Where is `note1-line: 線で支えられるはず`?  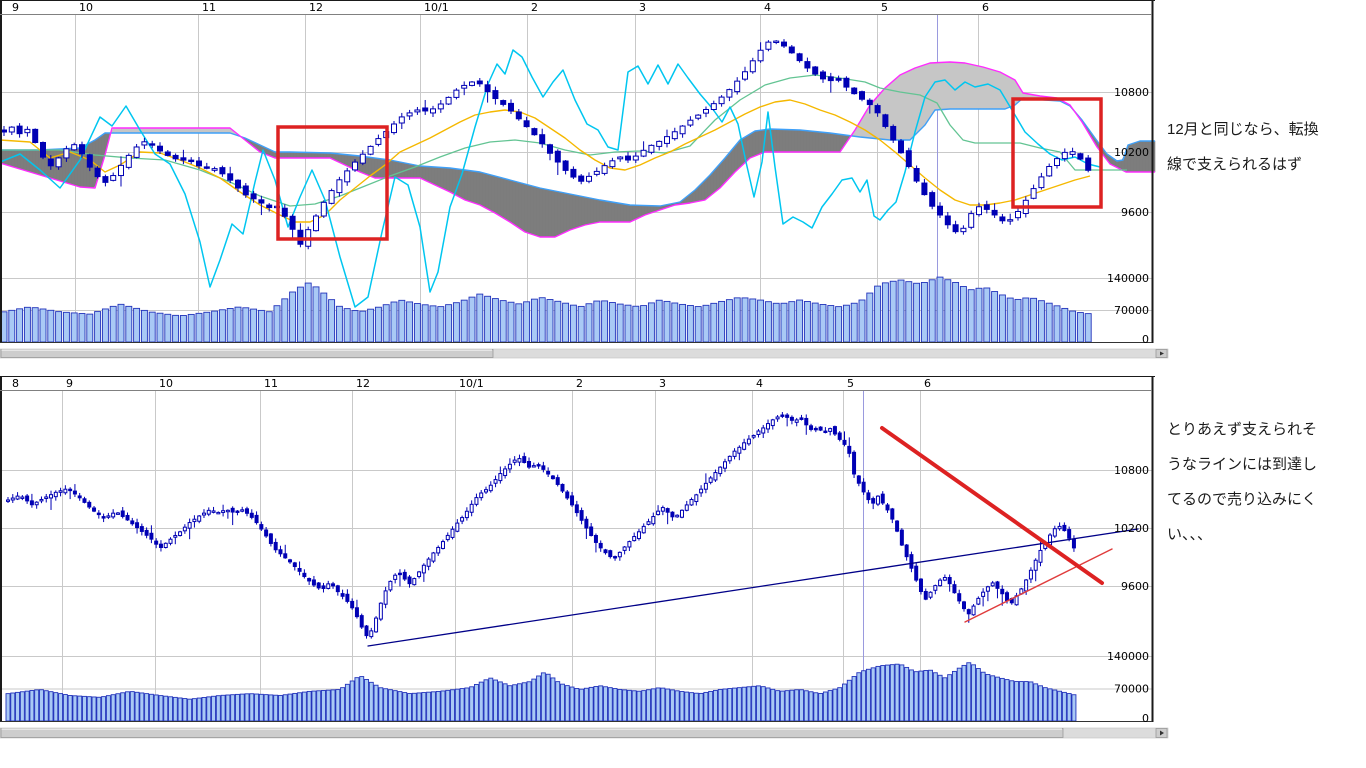
note1-line: 線で支えられるはず is located at coordinates (1235, 164).